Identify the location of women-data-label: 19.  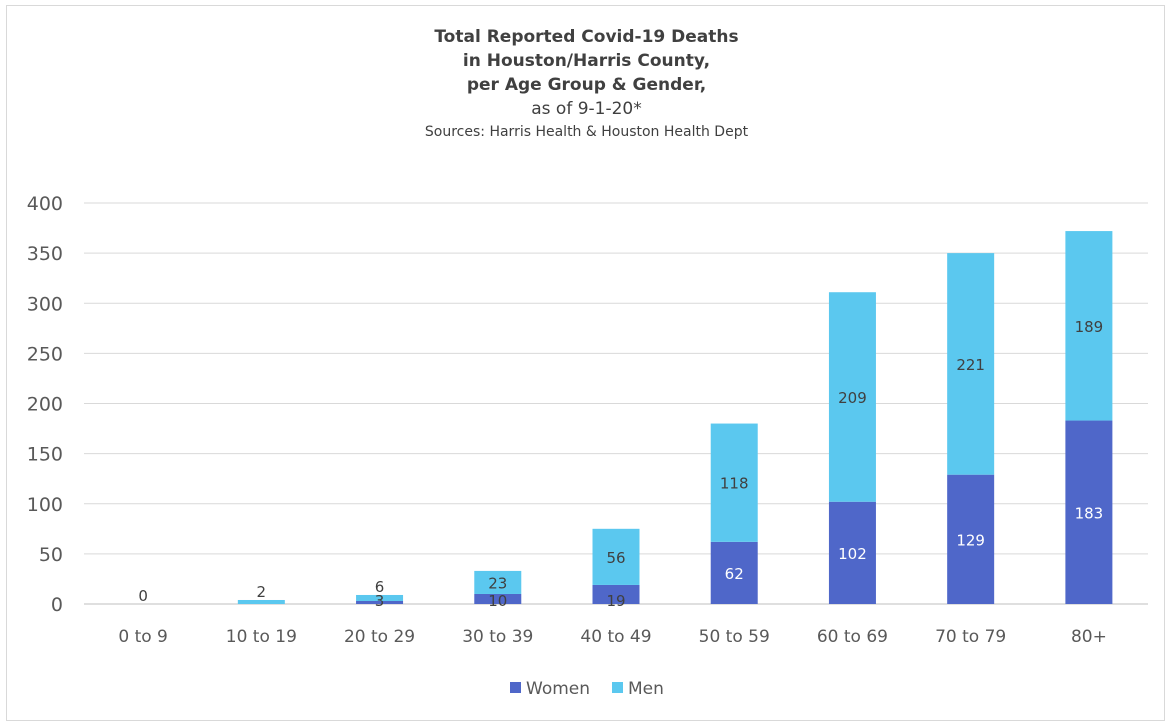
(615, 601).